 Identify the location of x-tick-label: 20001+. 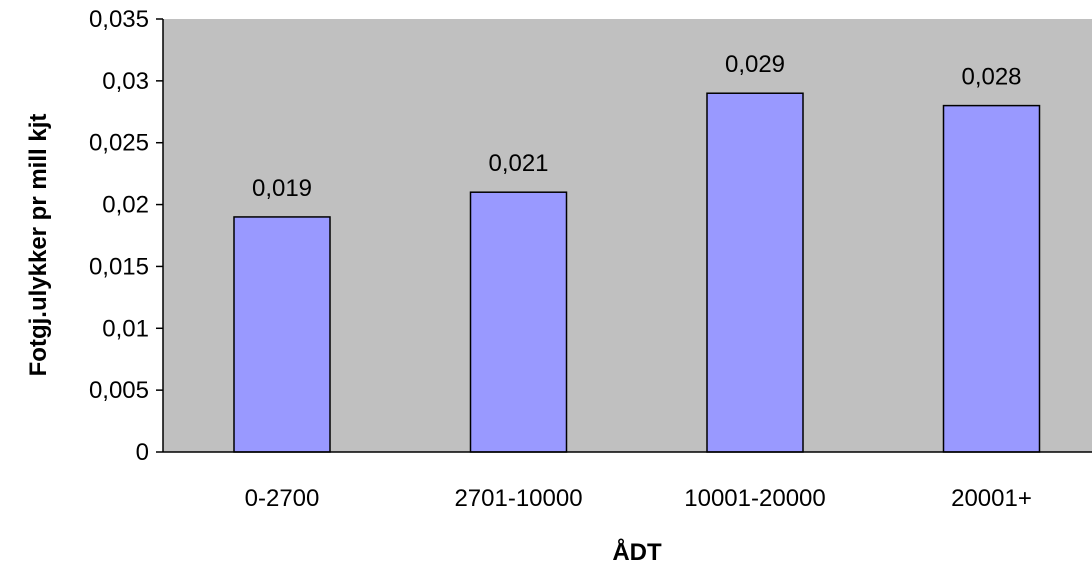
(991, 498).